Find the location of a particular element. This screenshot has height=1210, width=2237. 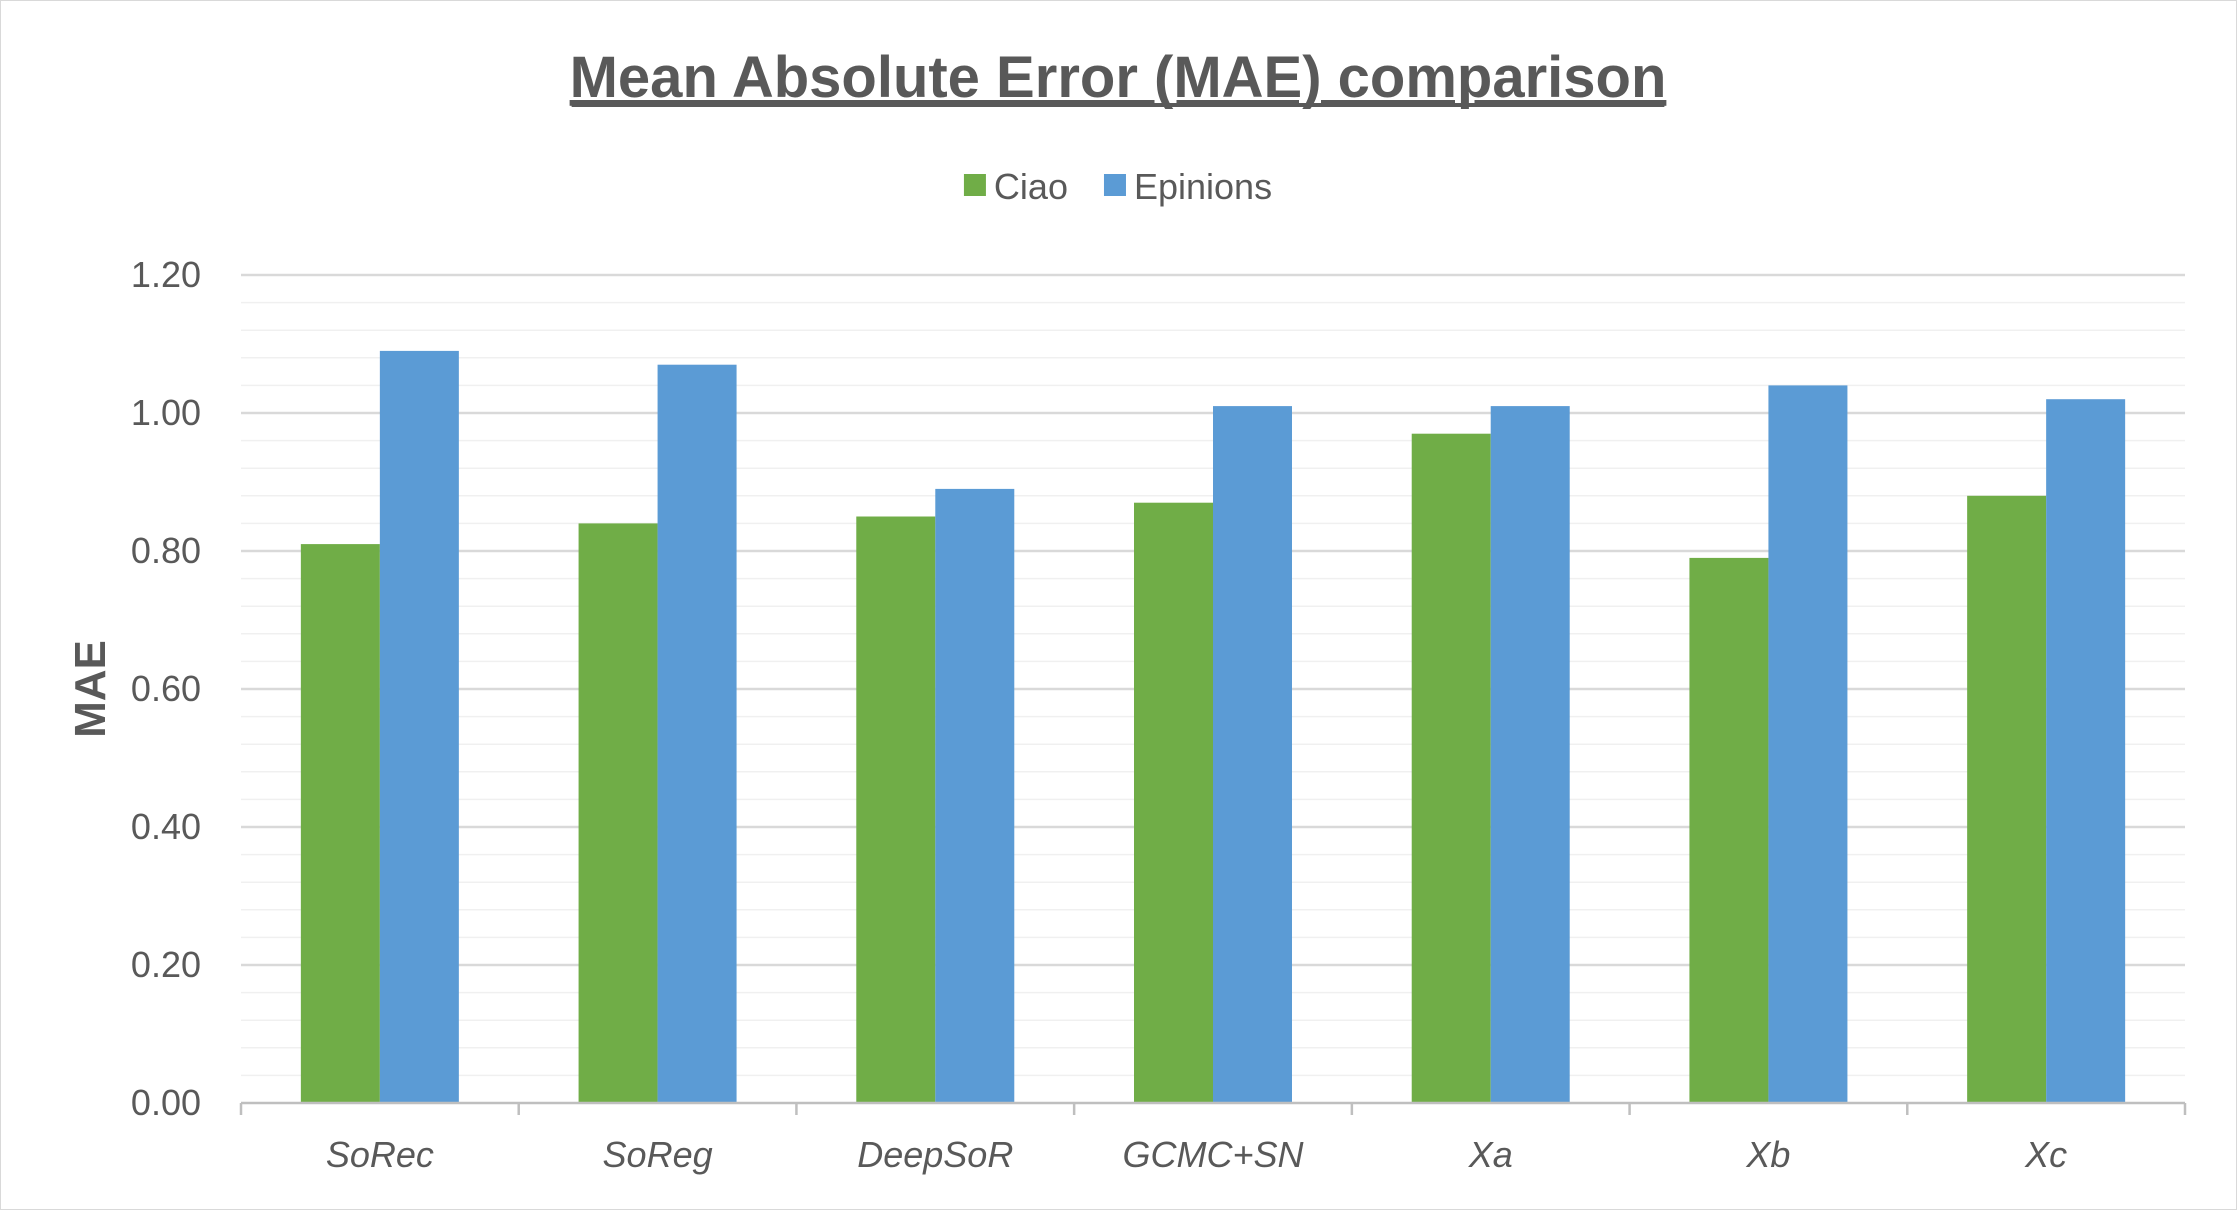

y-tick-label: 0.60 is located at coordinates (166, 688).